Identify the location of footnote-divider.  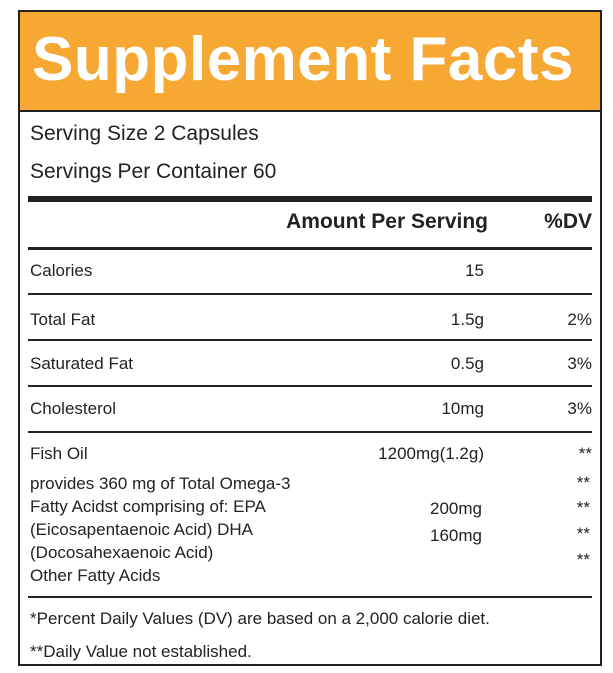
(310, 597).